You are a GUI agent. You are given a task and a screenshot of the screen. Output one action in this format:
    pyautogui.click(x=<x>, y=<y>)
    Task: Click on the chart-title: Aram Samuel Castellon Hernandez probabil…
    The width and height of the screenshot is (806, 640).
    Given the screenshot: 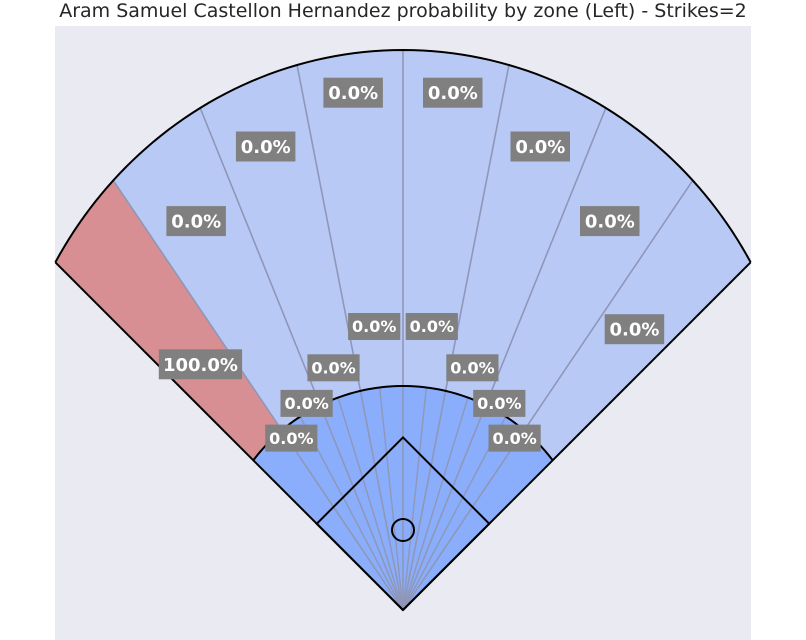 What is the action you would take?
    pyautogui.click(x=403, y=11)
    